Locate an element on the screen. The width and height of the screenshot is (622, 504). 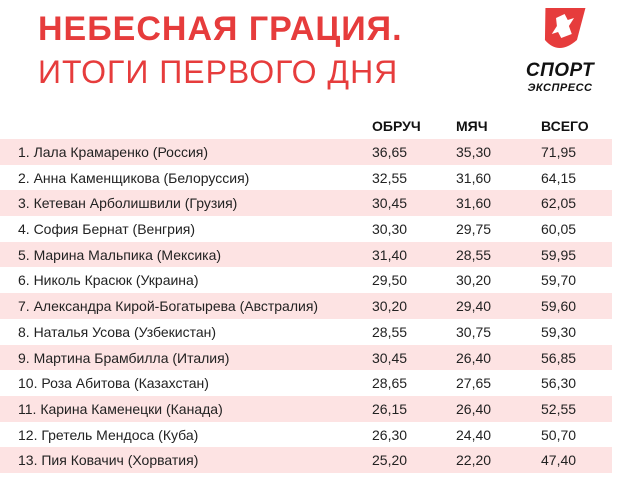
athlete-name: 12. Гретель Мендоса (Куба) is located at coordinates (108, 434).